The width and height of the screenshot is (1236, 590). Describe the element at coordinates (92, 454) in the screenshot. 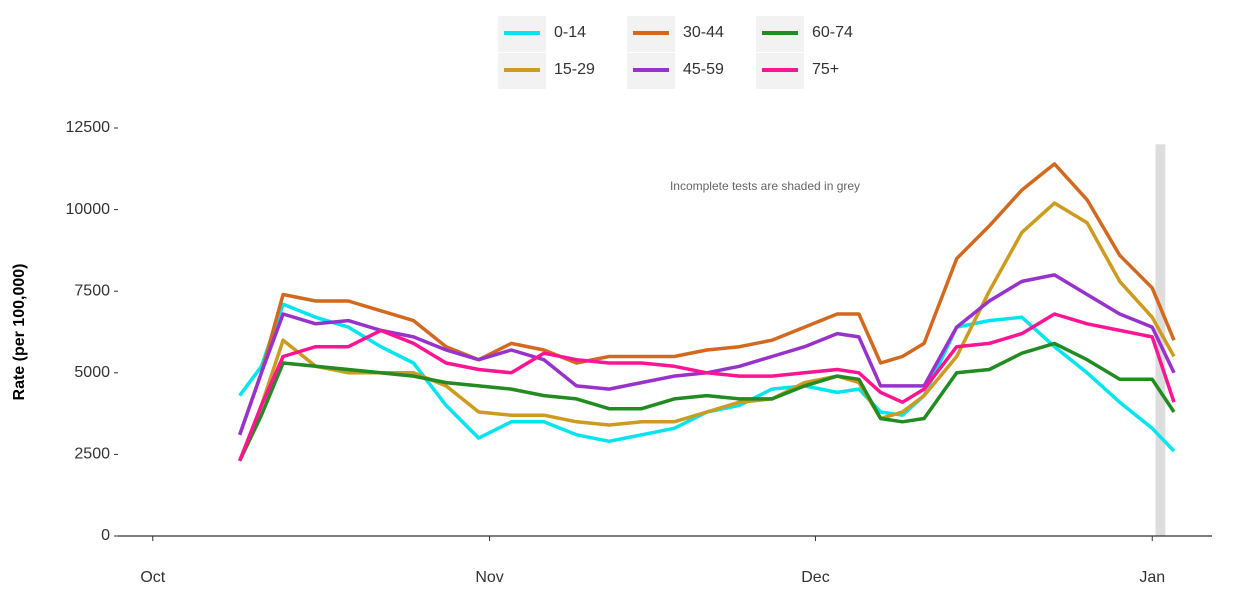

I see `y-tick-label: 2500` at that location.